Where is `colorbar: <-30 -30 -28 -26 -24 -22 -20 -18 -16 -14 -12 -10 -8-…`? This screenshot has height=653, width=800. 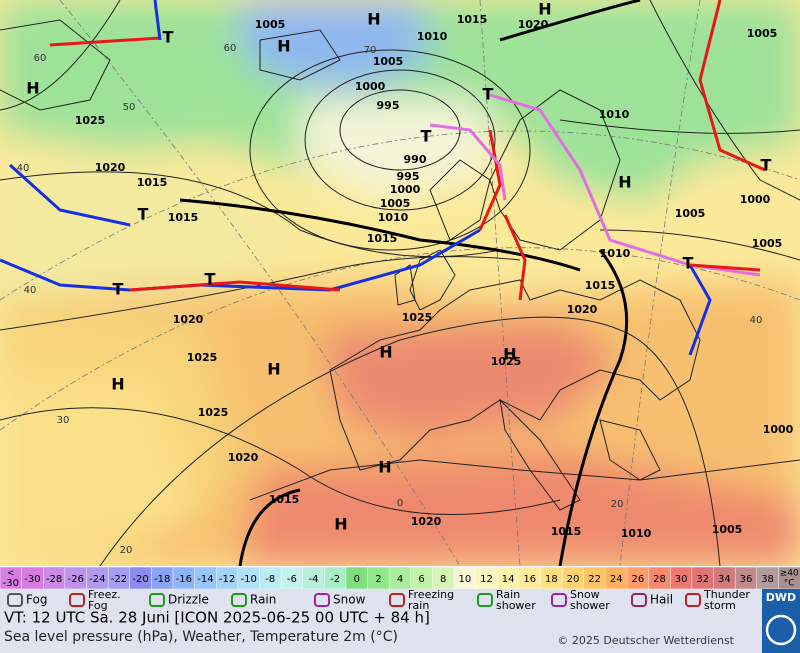 colorbar: <-30 -30 -28 -26 -24 -22 -20 -18 -16 -14 -12 -10 -8-… is located at coordinates (400, 578).